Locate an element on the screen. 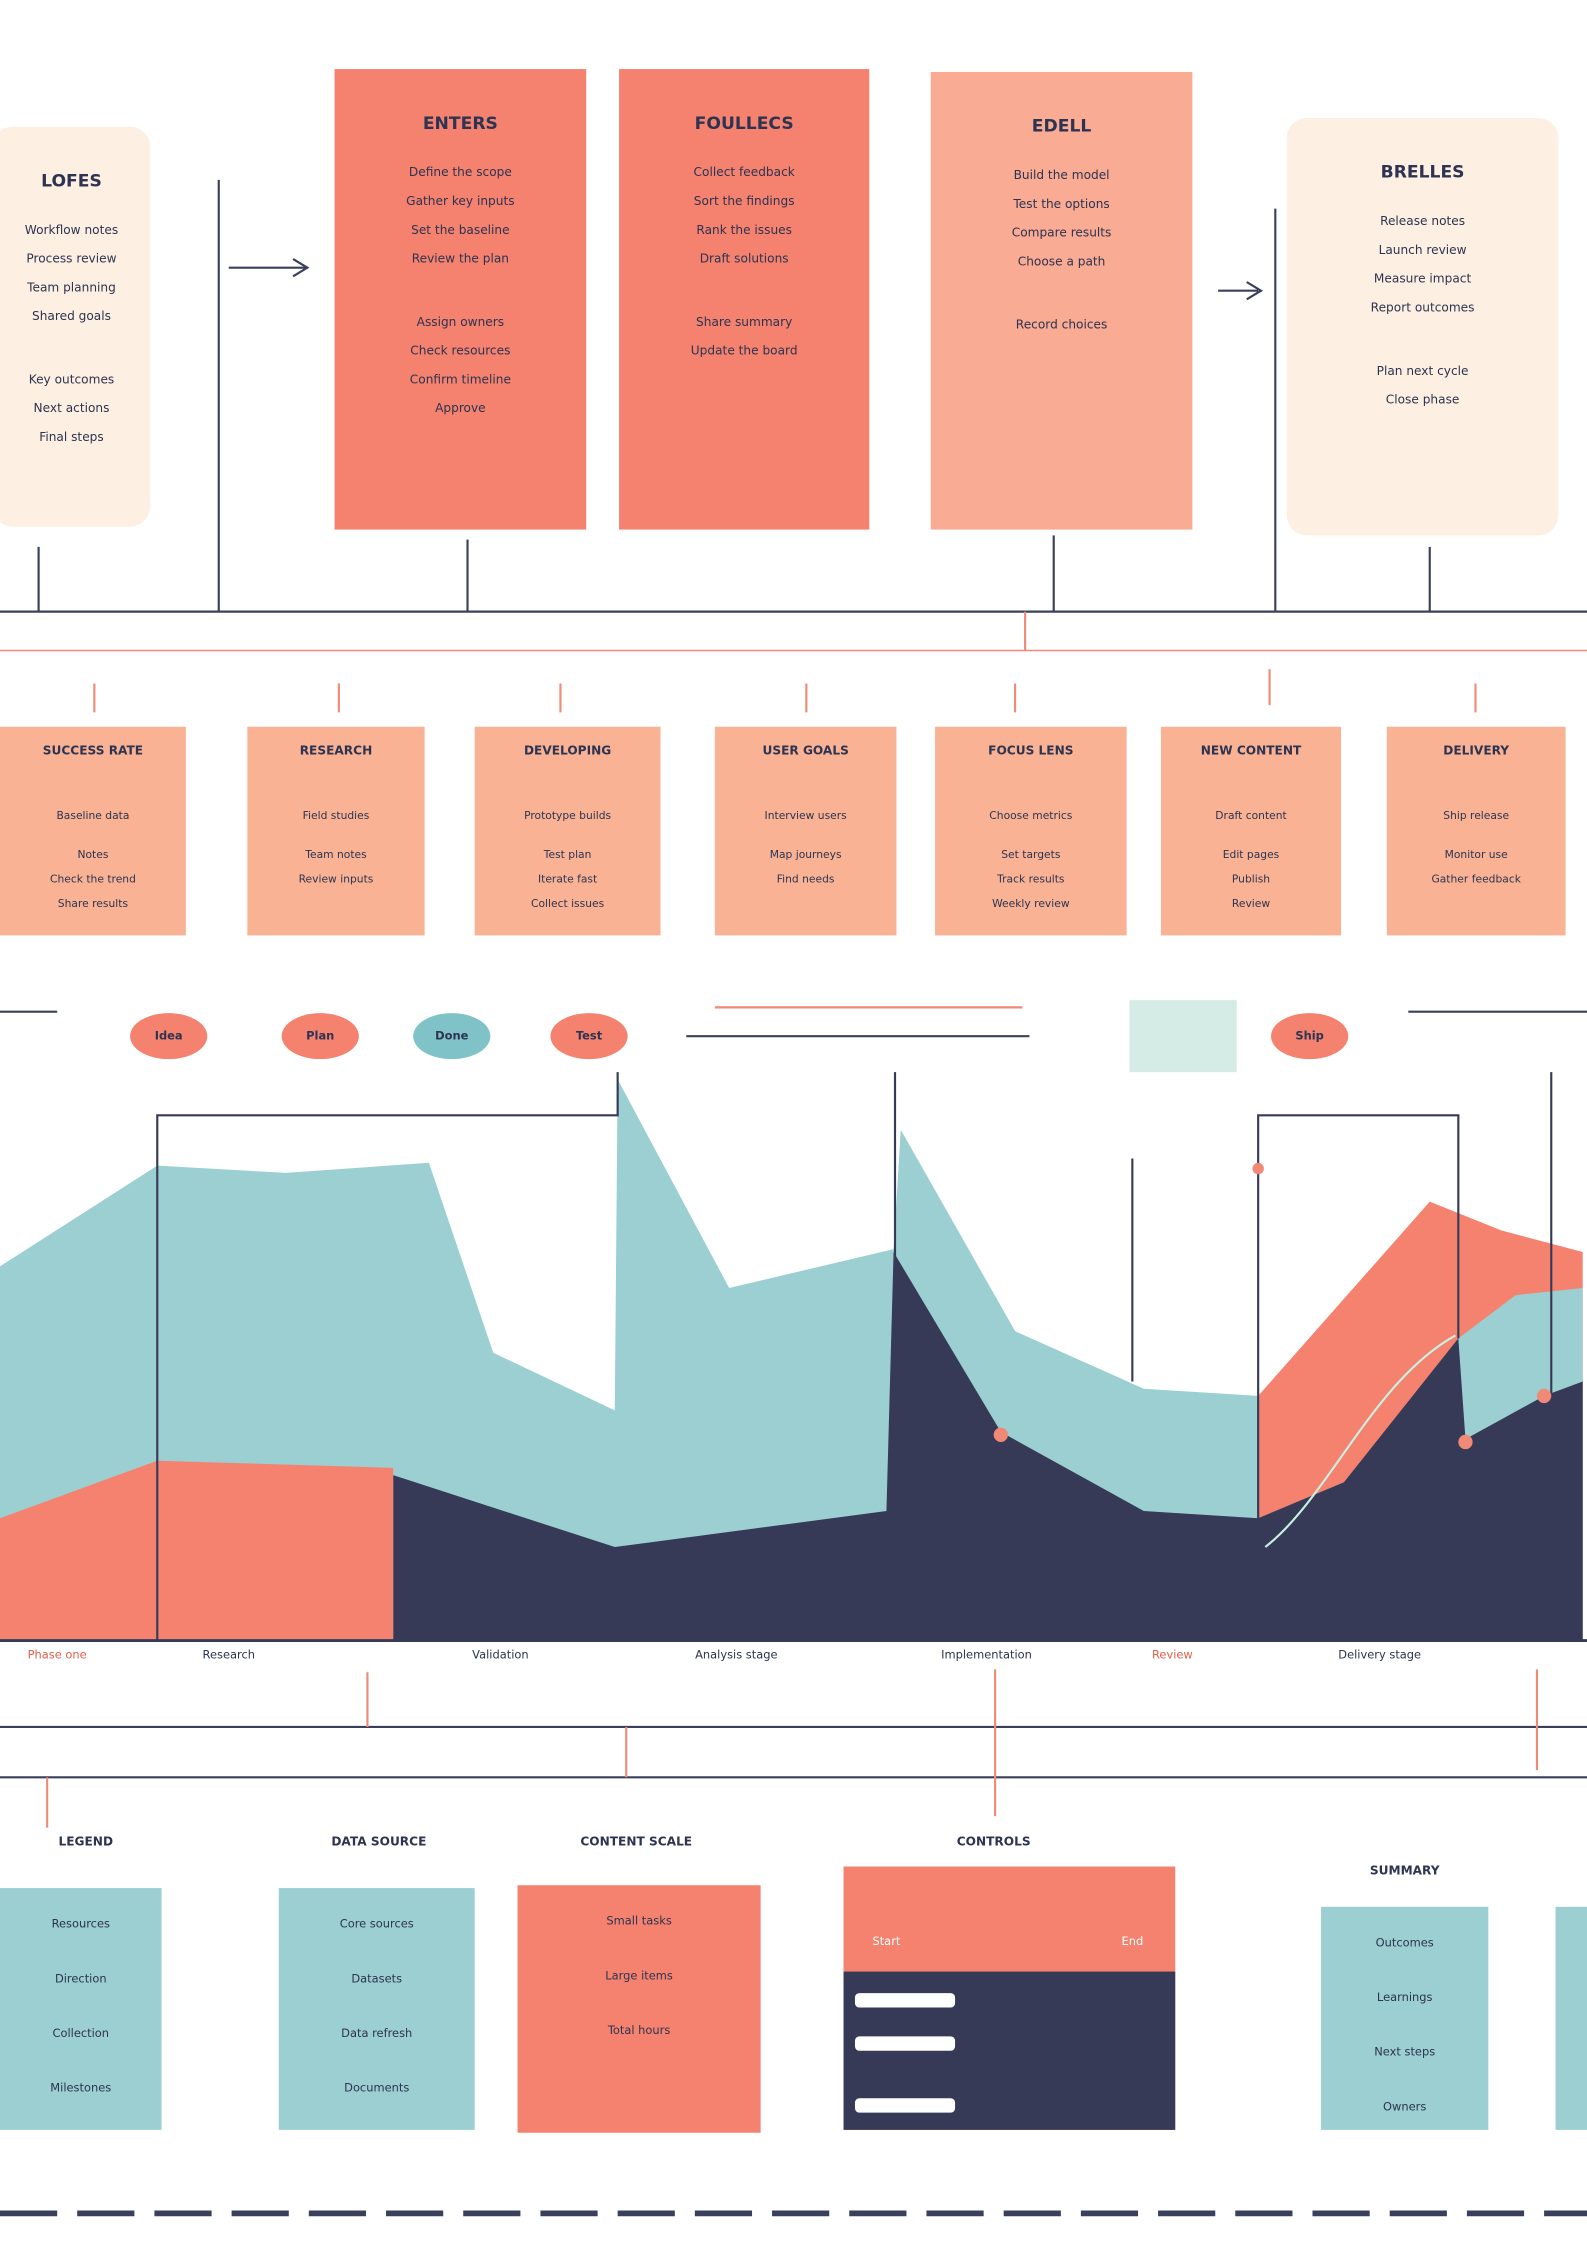 The image size is (1587, 2245). card-text: Report outcomes is located at coordinates (1423, 307).